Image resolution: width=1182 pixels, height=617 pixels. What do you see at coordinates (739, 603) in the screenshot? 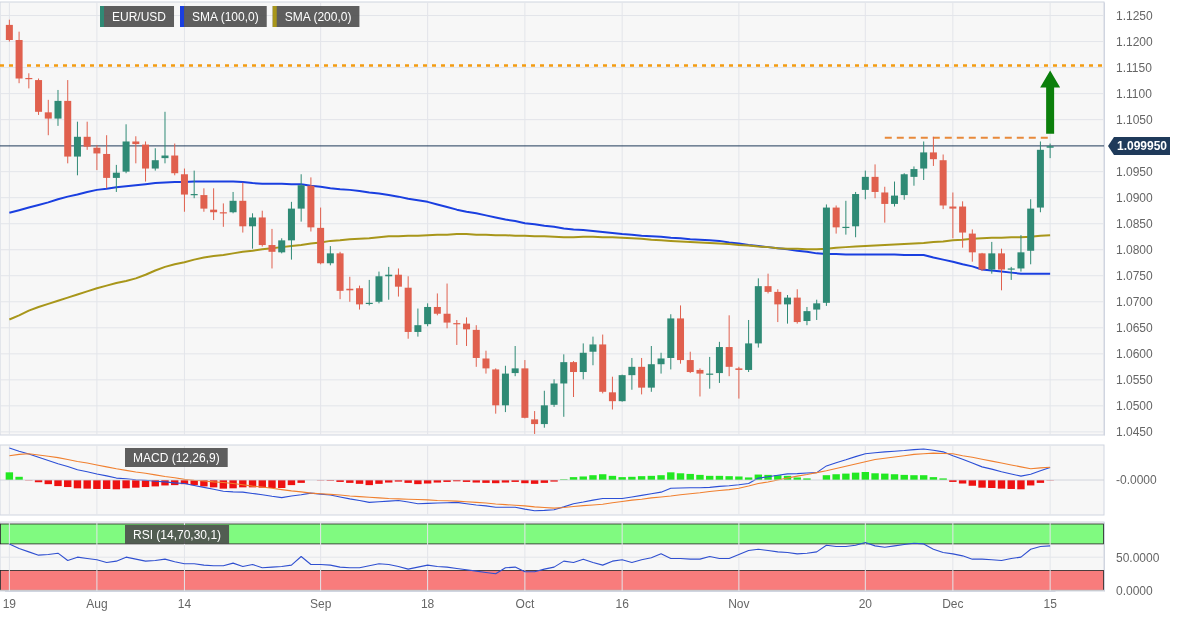
I see `x-tick-label: Nov` at bounding box center [739, 603].